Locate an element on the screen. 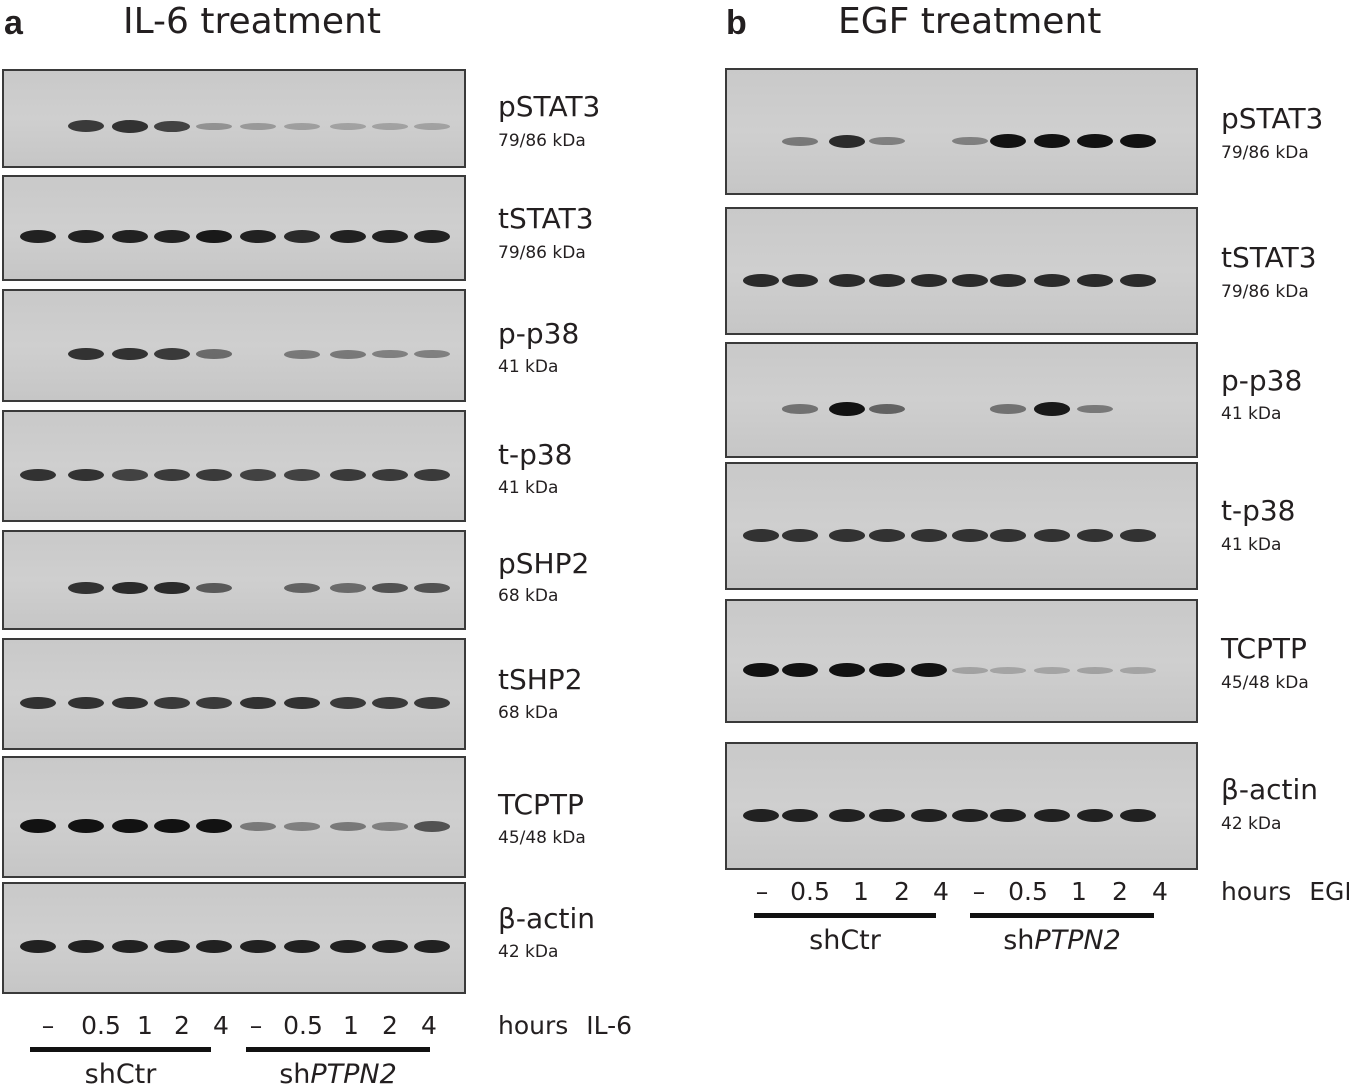  blot-label: TCPTP is located at coordinates (1264, 648).